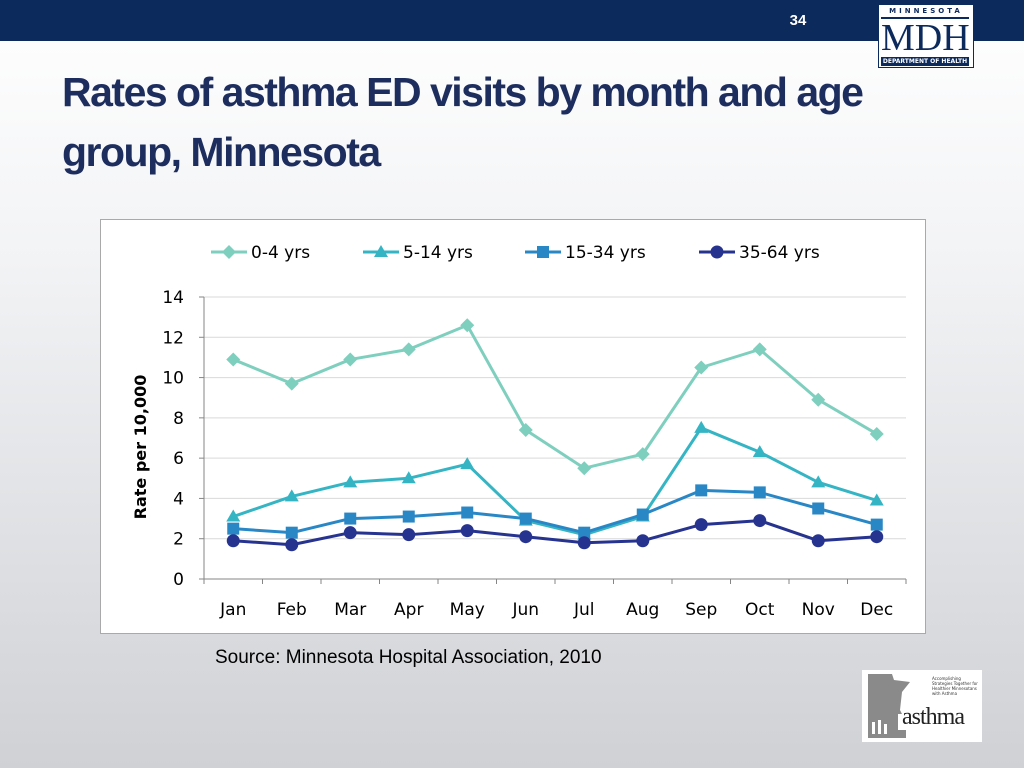  Describe the element at coordinates (178, 580) in the screenshot. I see `y-tick-label: 0` at that location.